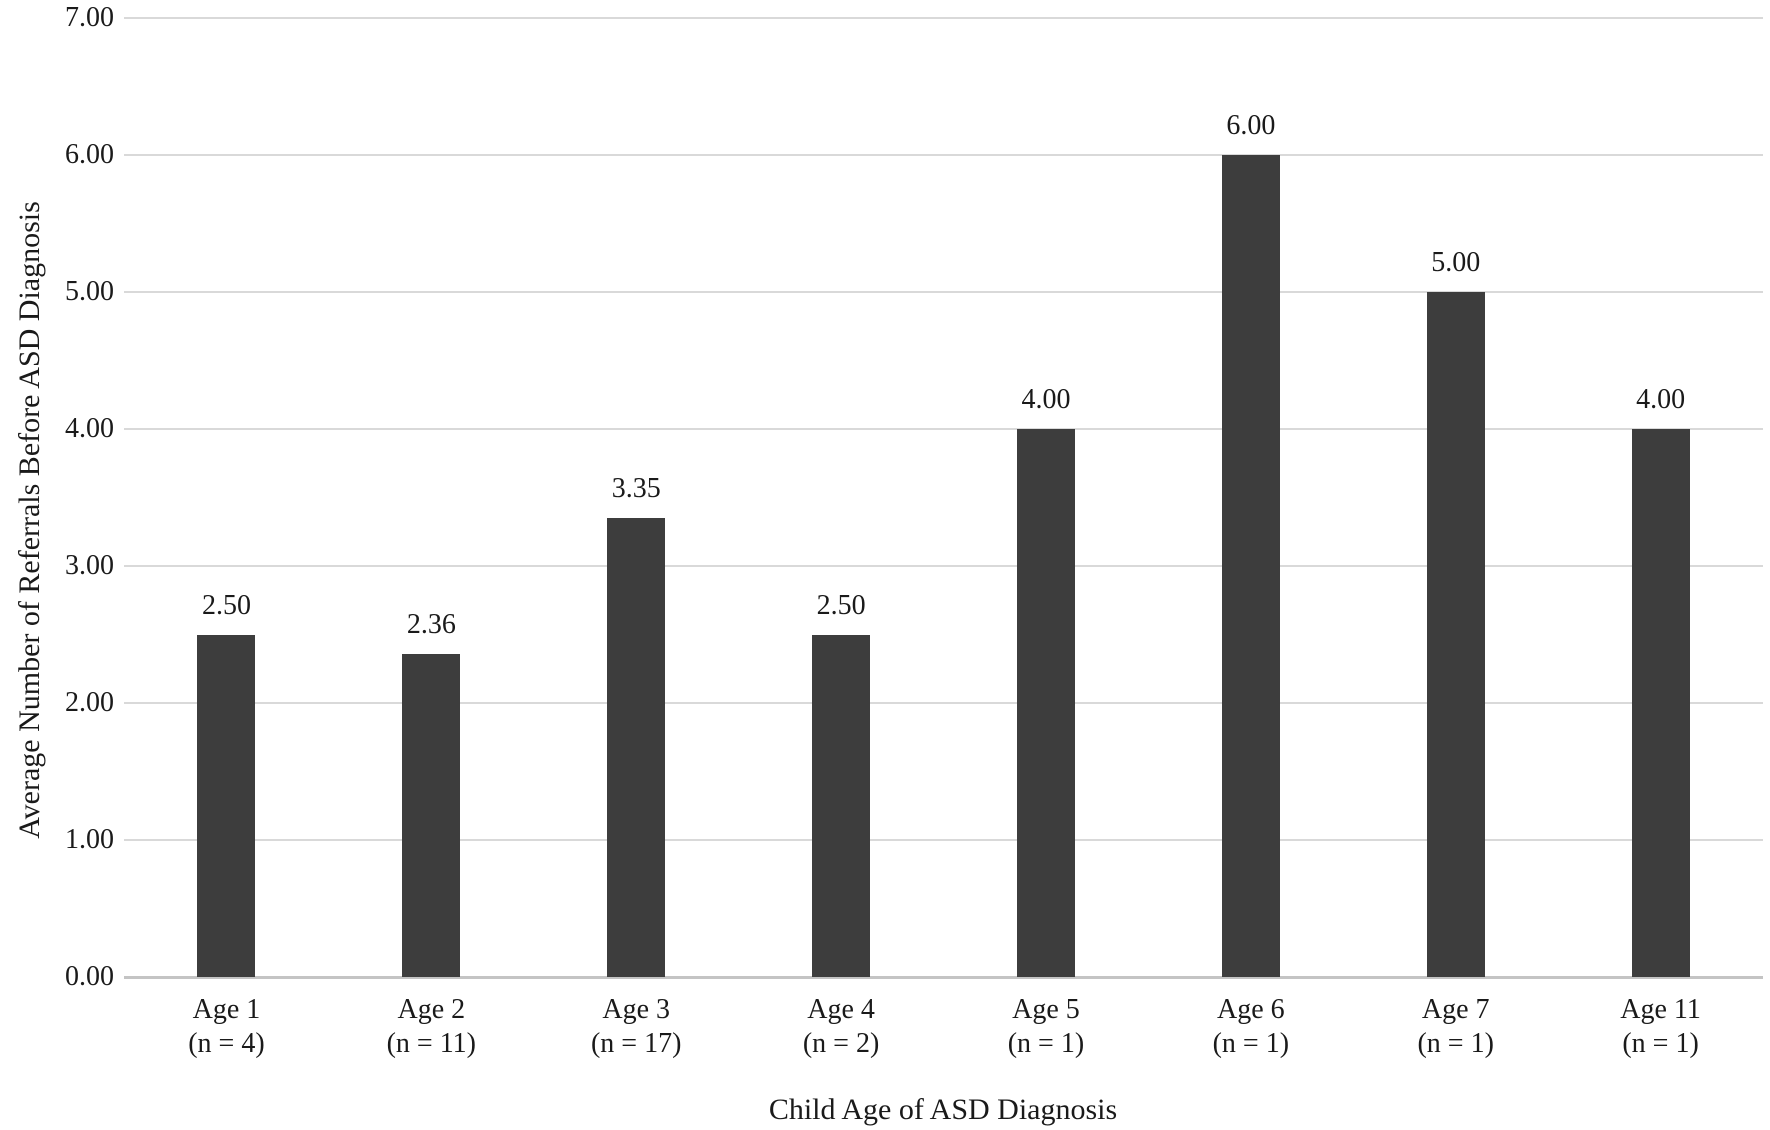  Describe the element at coordinates (89, 291) in the screenshot. I see `y-tick-label: 5.00` at that location.